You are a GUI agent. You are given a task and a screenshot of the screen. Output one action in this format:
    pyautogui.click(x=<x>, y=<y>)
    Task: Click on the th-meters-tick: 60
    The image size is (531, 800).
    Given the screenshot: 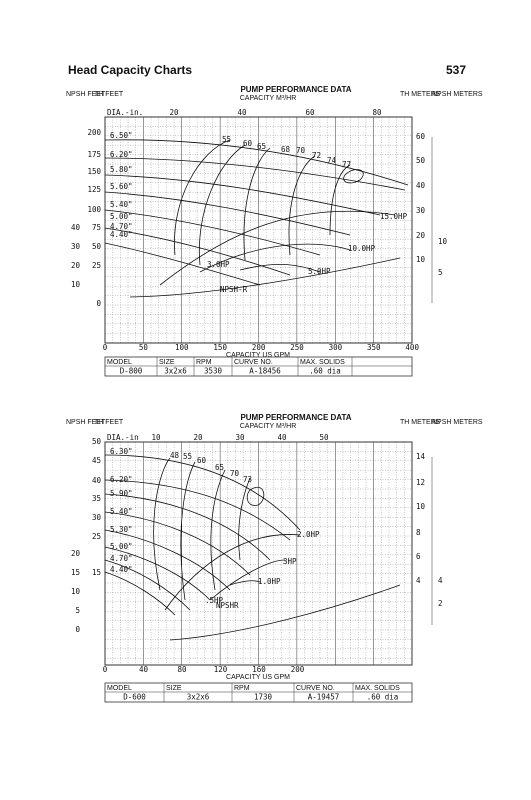 What is the action you would take?
    pyautogui.click(x=421, y=136)
    